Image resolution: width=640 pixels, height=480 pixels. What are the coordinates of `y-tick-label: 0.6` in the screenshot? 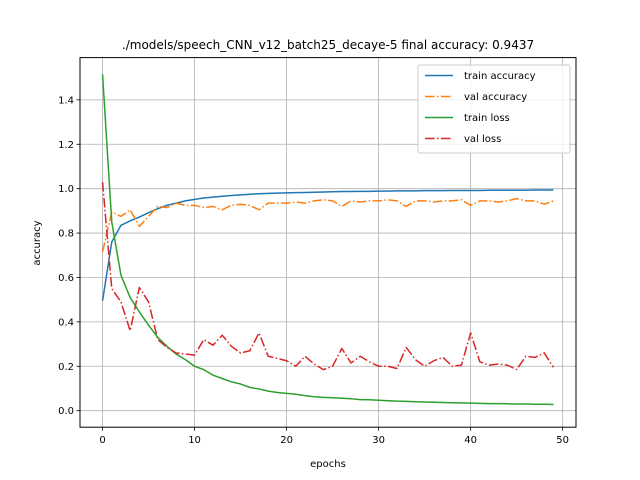 It's located at (66, 278).